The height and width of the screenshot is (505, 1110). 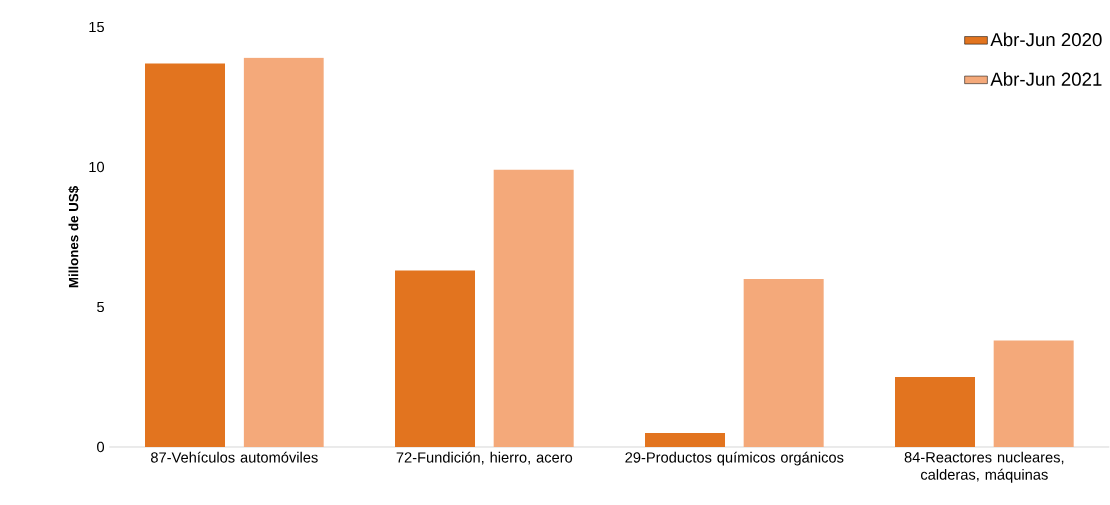 I want to click on y-tick-label: 15, so click(x=96, y=27).